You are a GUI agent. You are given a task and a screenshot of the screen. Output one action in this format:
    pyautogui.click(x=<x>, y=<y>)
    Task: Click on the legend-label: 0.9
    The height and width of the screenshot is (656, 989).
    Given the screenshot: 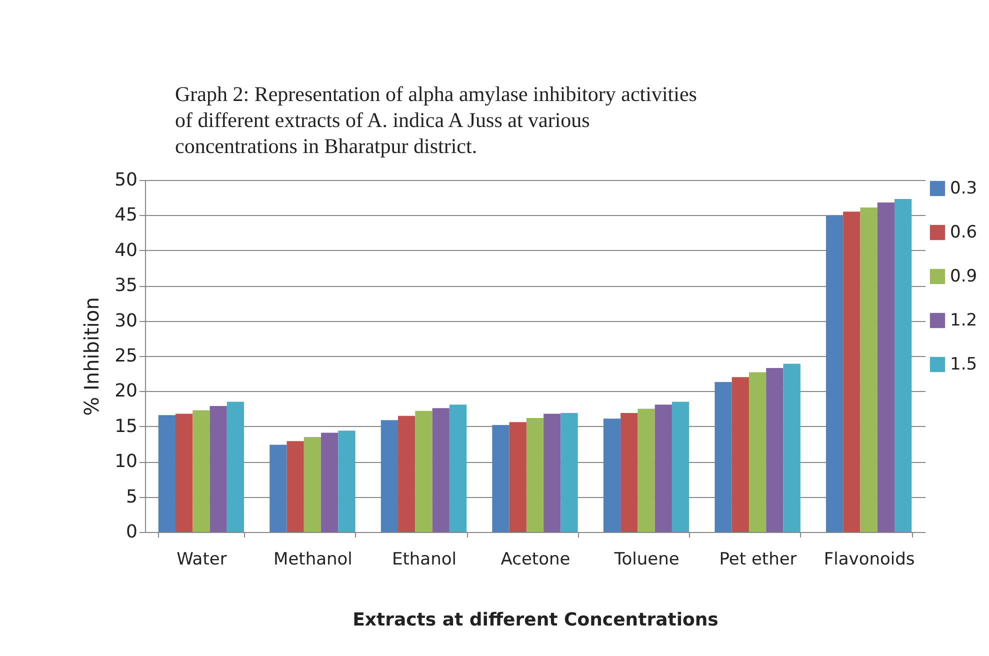 What is the action you would take?
    pyautogui.click(x=964, y=276)
    